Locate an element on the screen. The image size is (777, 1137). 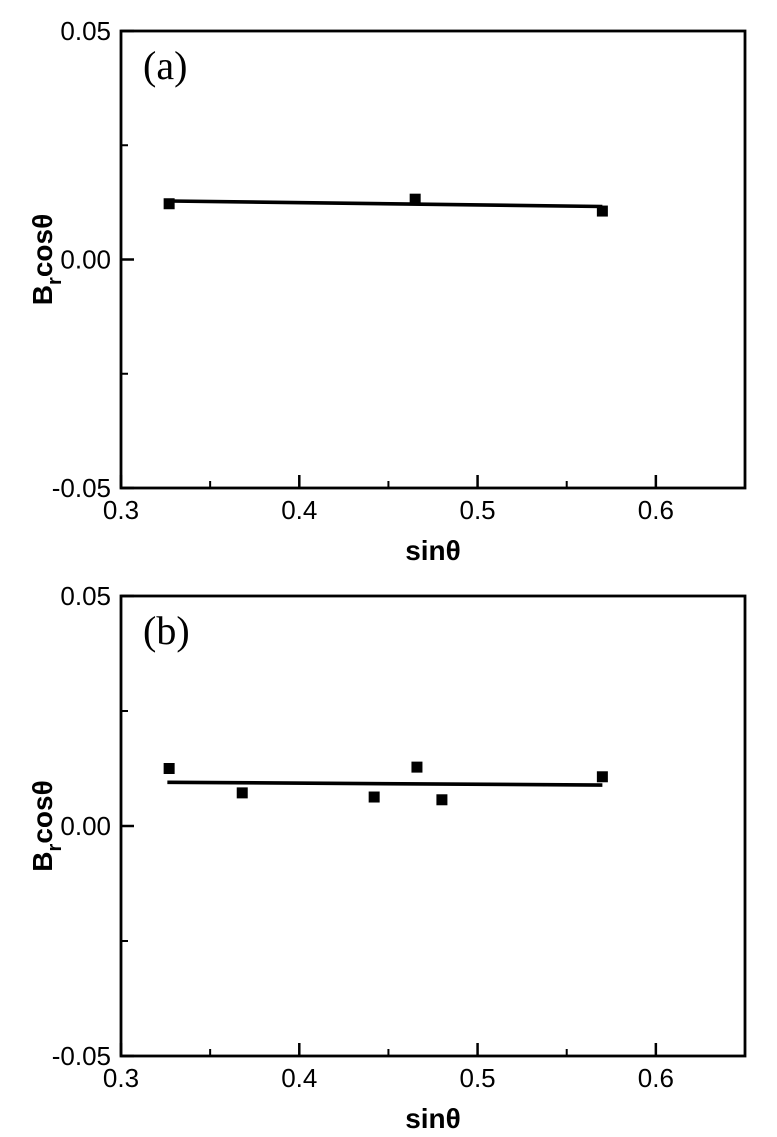
panel-label: (a) is located at coordinates (165, 65).